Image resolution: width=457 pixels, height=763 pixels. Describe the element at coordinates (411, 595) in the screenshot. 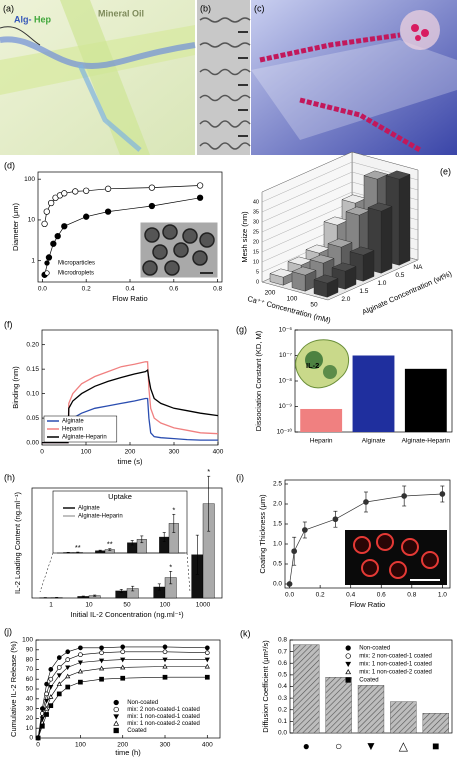

I see `x-tick-label: 0.8` at that location.